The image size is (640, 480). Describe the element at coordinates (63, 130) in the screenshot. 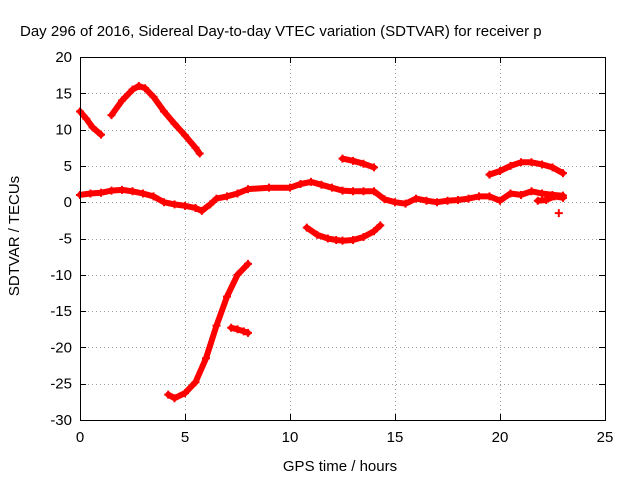

I see `y-tick-label: 10` at that location.